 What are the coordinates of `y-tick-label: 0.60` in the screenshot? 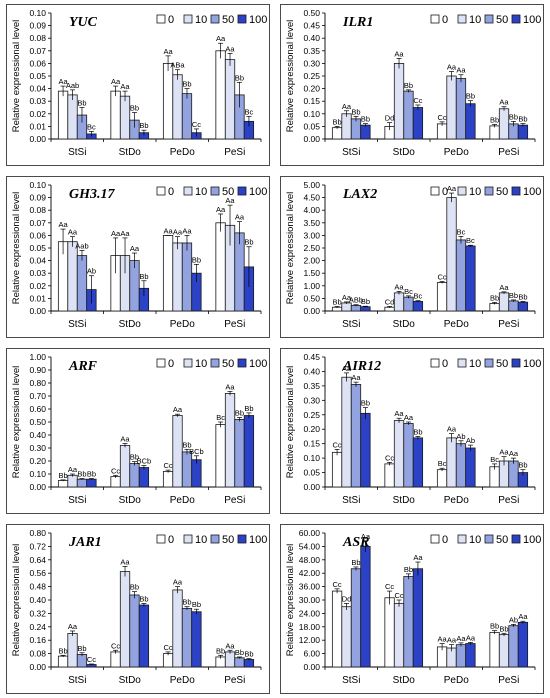 It's located at (37, 409).